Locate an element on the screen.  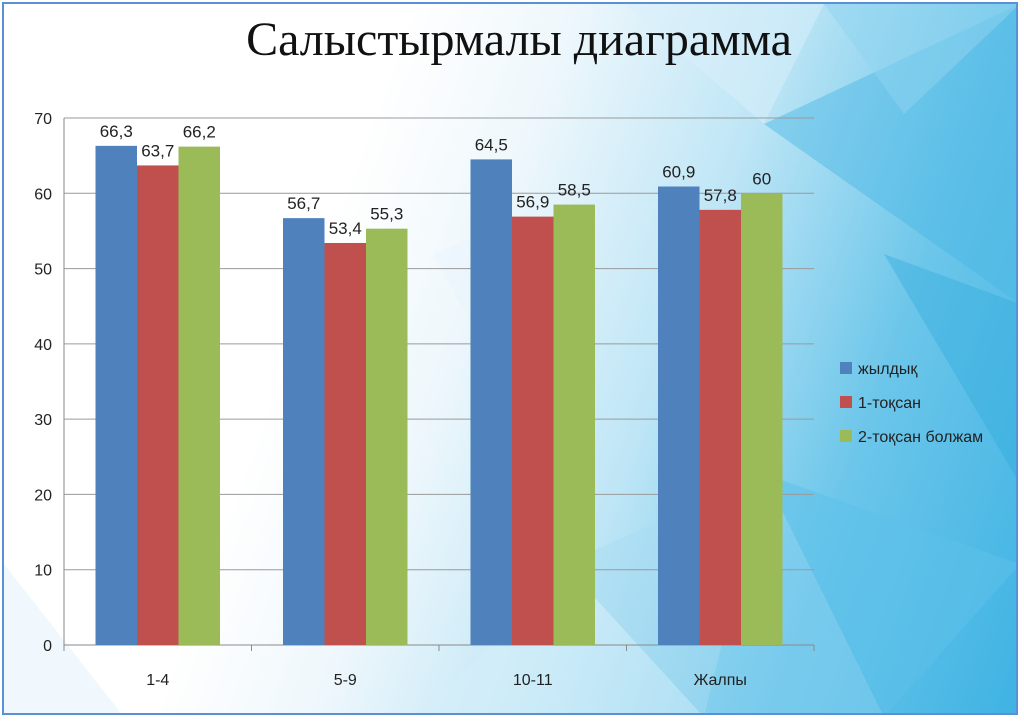
data-label: 56,9 is located at coordinates (532, 202).